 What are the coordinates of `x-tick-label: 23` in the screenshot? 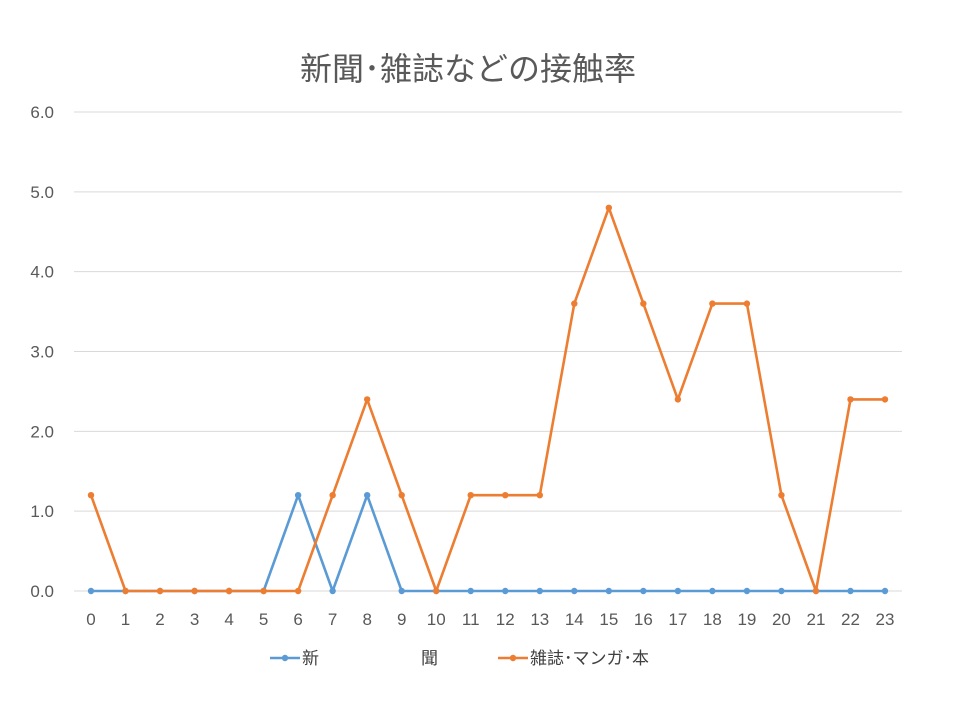 It's located at (885, 619).